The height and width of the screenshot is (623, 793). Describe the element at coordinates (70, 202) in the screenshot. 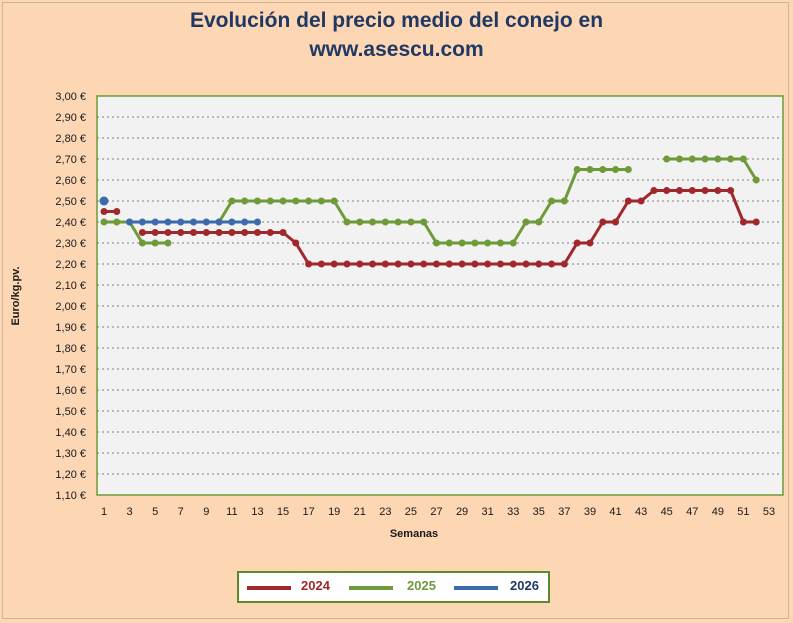

I see `y-tick-label: 2,50 €` at that location.